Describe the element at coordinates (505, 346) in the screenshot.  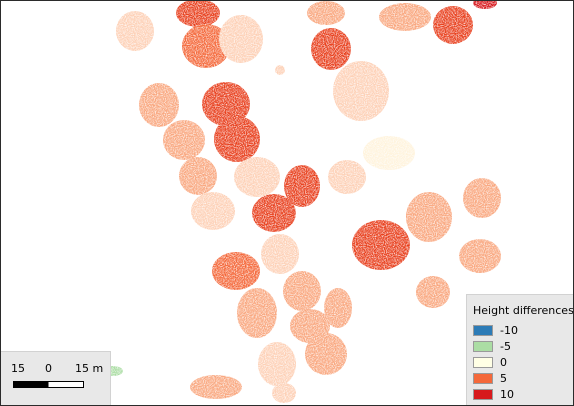
I see `legend-label: -5` at that location.